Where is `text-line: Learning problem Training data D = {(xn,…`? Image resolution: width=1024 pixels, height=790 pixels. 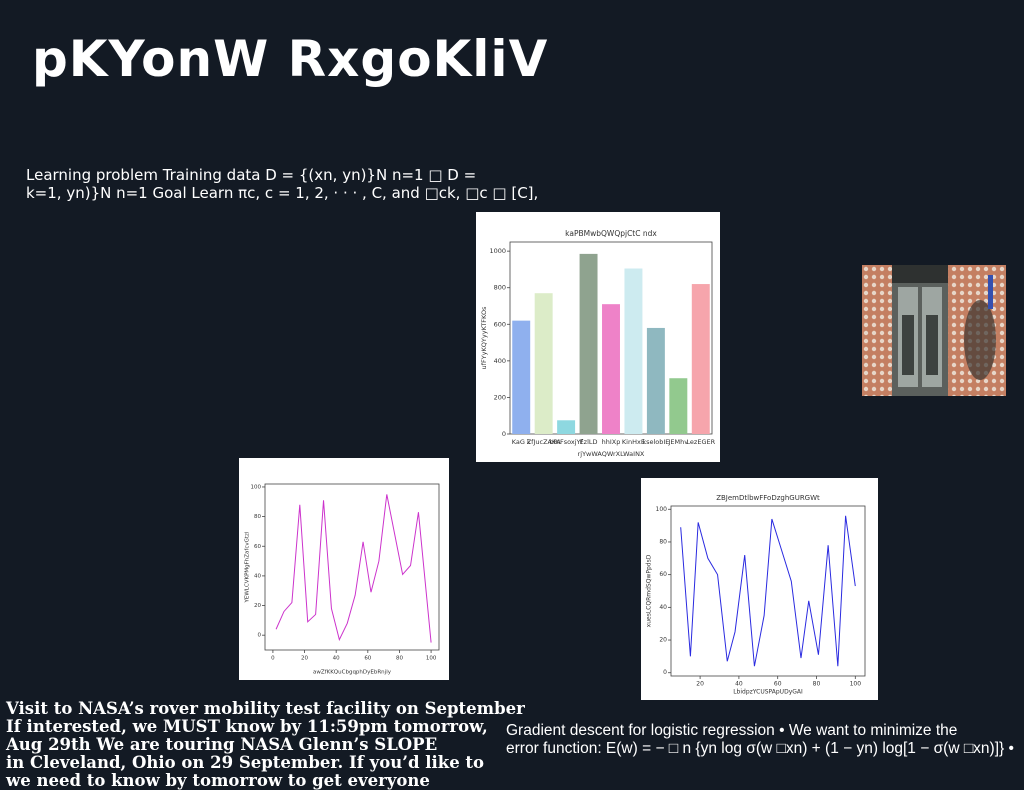
text-line: Learning problem Training data D = {(xn,… is located at coordinates (251, 175).